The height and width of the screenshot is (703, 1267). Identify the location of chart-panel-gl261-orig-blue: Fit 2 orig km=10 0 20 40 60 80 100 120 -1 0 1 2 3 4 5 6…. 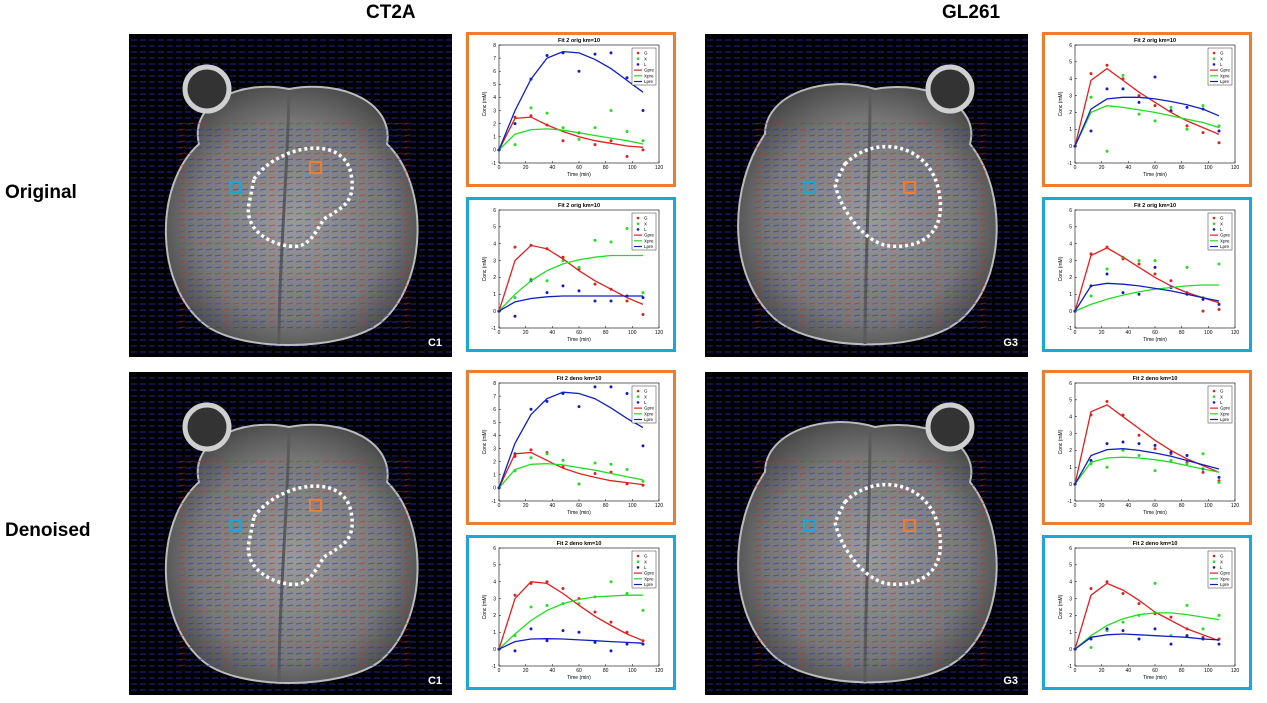
(1147, 274).